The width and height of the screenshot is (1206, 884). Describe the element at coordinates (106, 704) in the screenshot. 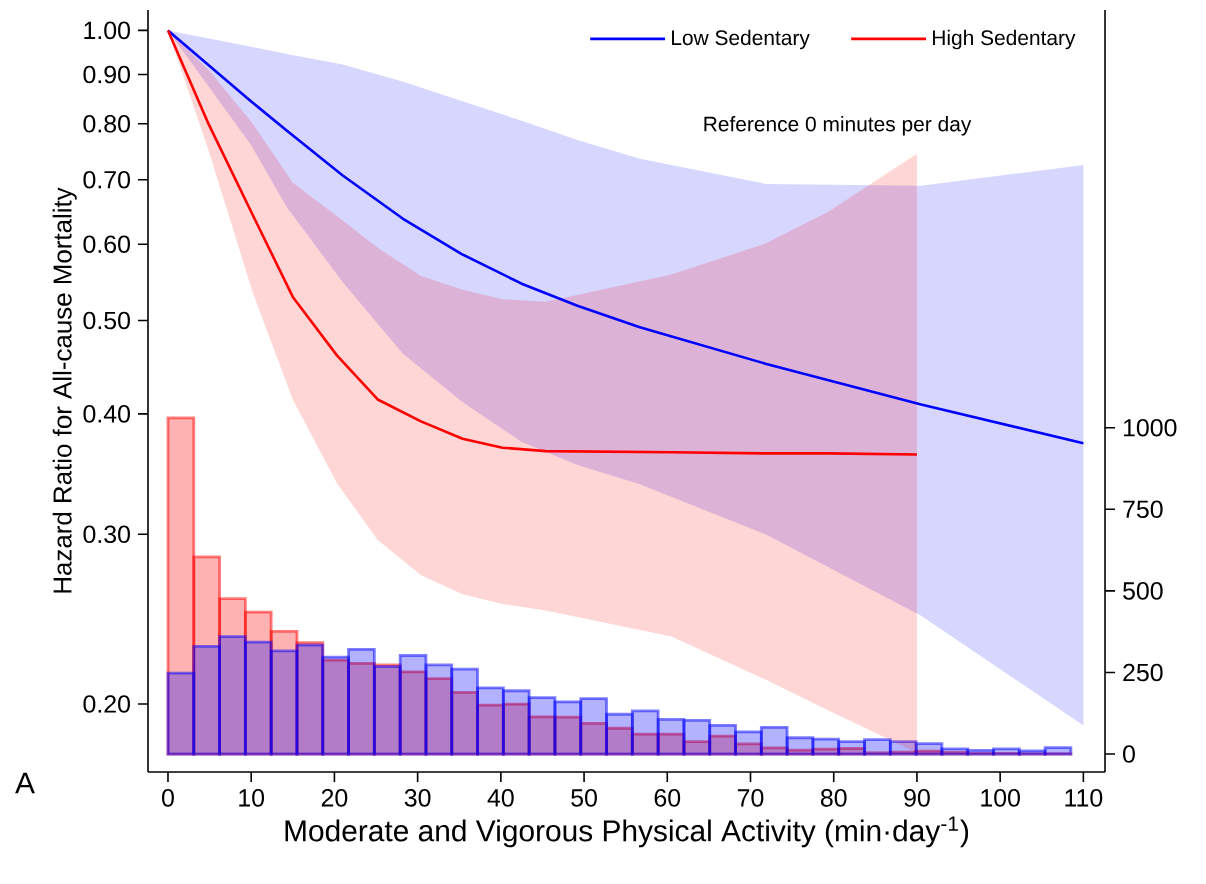

I see `y-tick-label: 0.20` at that location.